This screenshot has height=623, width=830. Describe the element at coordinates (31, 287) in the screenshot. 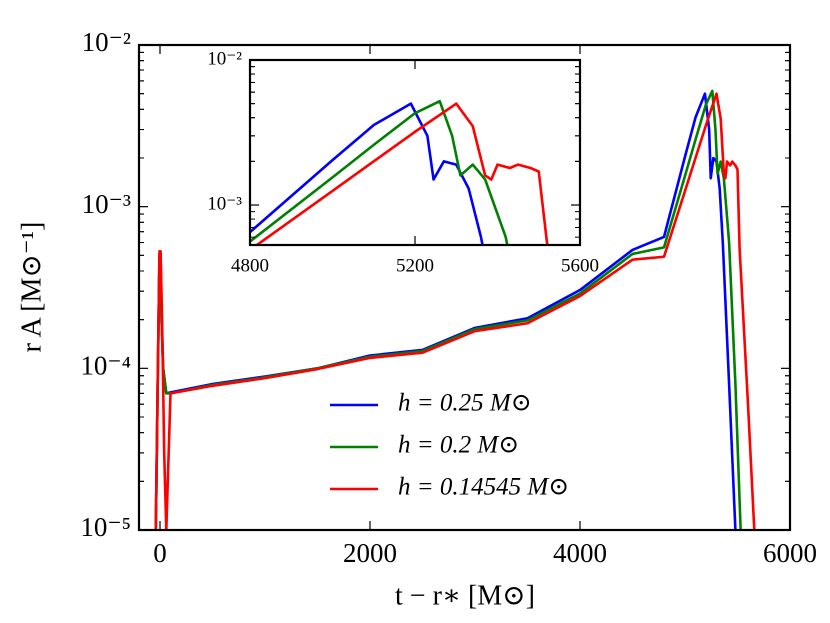

I see `y-axis-label: r A [M⊙⁻¹]` at that location.